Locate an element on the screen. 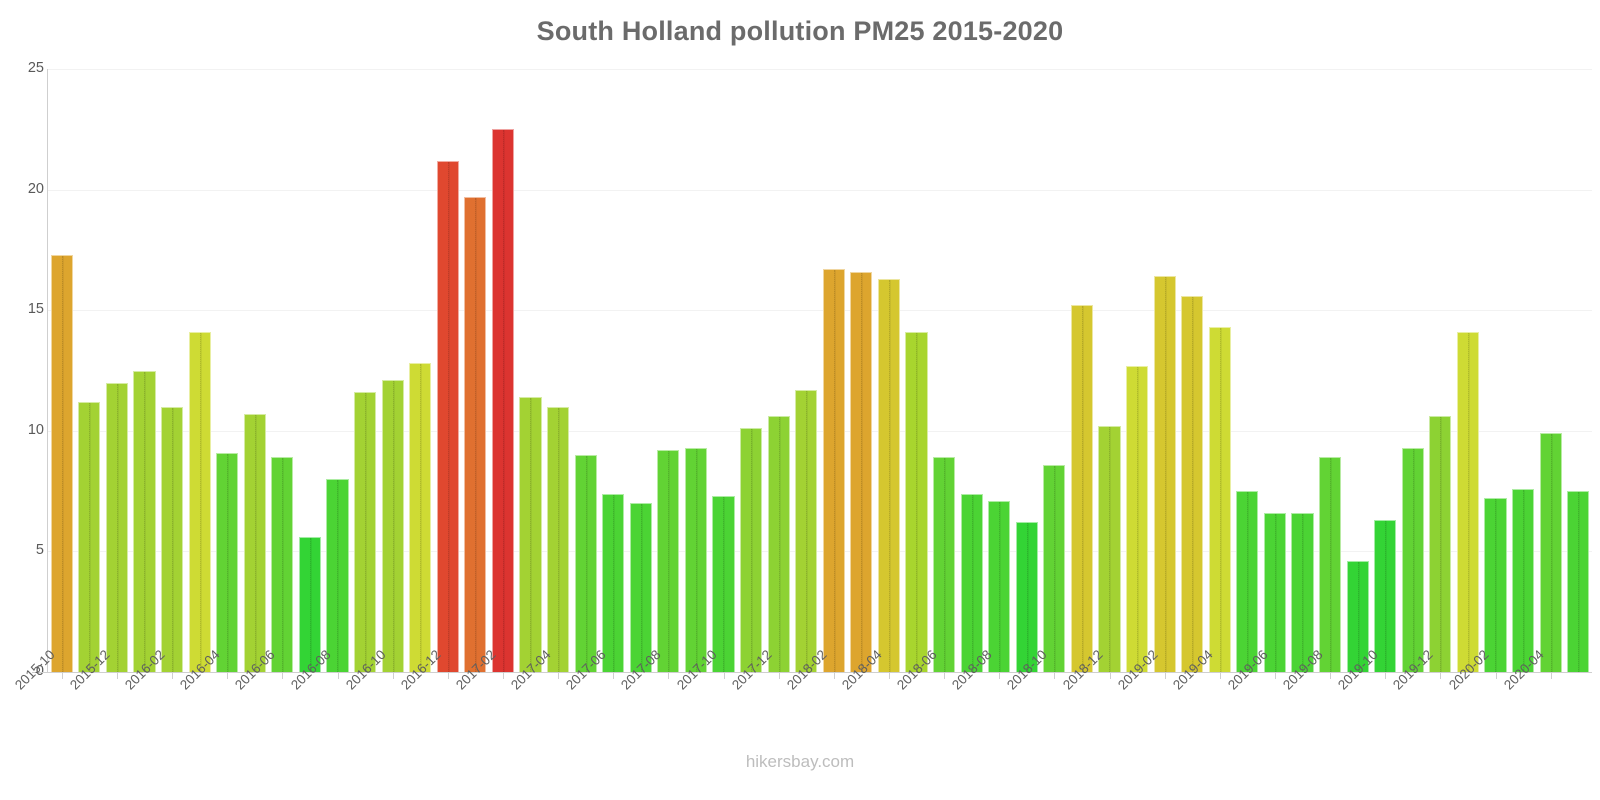 This screenshot has height=800, width=1600. chart-title: South Holland pollution PM25 2015-2020 is located at coordinates (800, 31).